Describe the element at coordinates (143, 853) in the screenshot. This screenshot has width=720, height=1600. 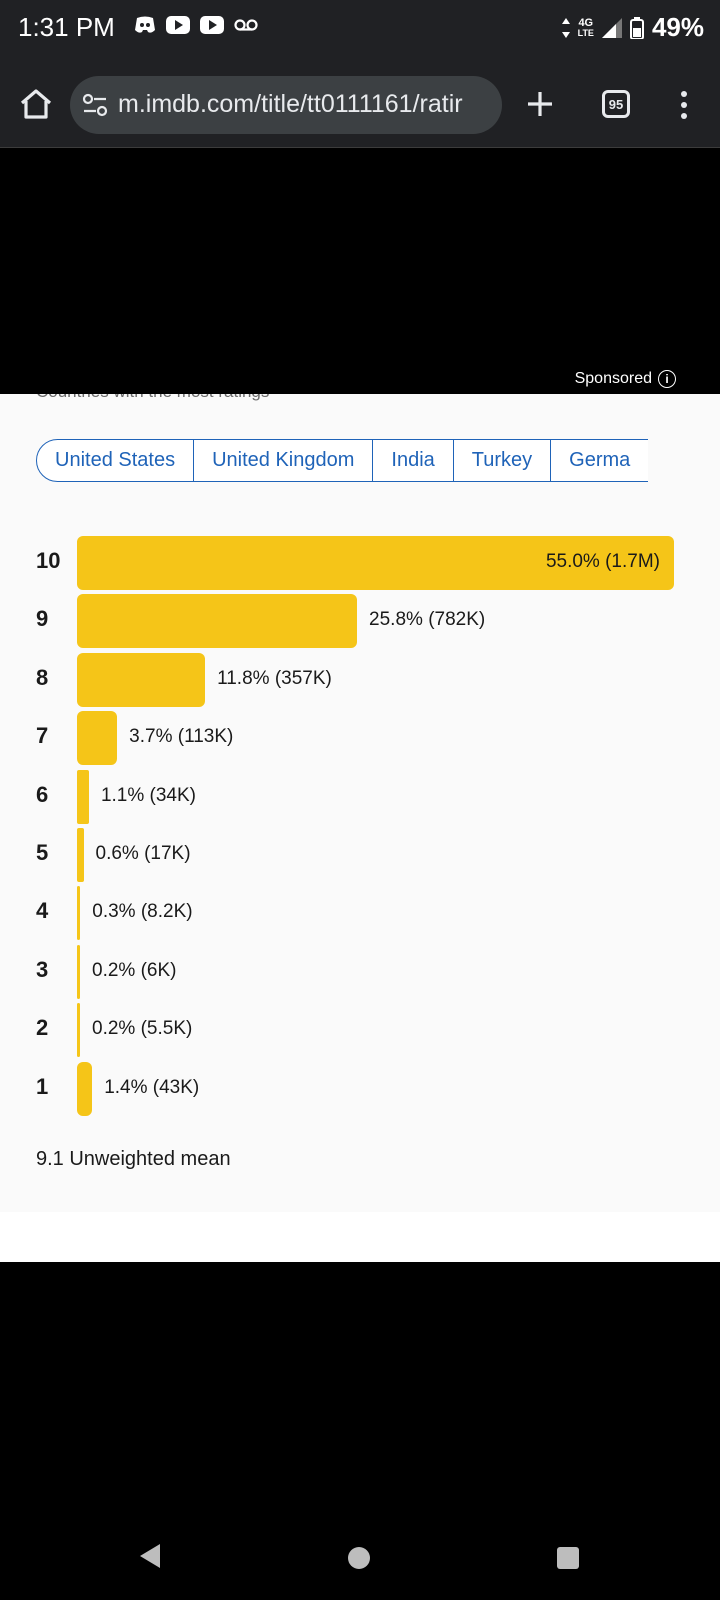
I see `rating-bar-label: 0.6% (17K)` at that location.